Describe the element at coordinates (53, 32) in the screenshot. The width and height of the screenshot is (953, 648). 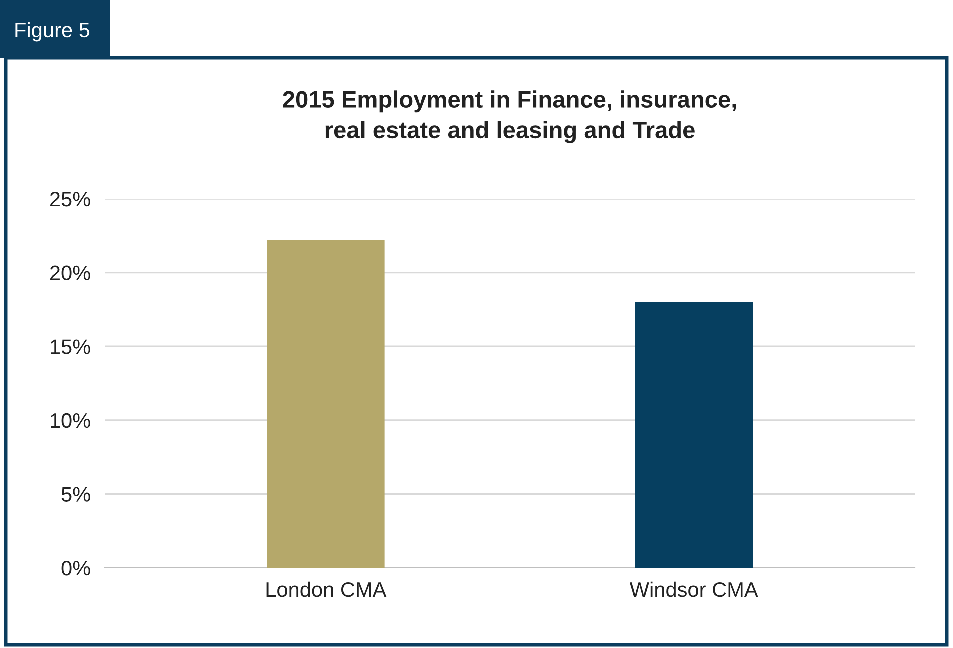
I see `caption: Figure 5` at that location.